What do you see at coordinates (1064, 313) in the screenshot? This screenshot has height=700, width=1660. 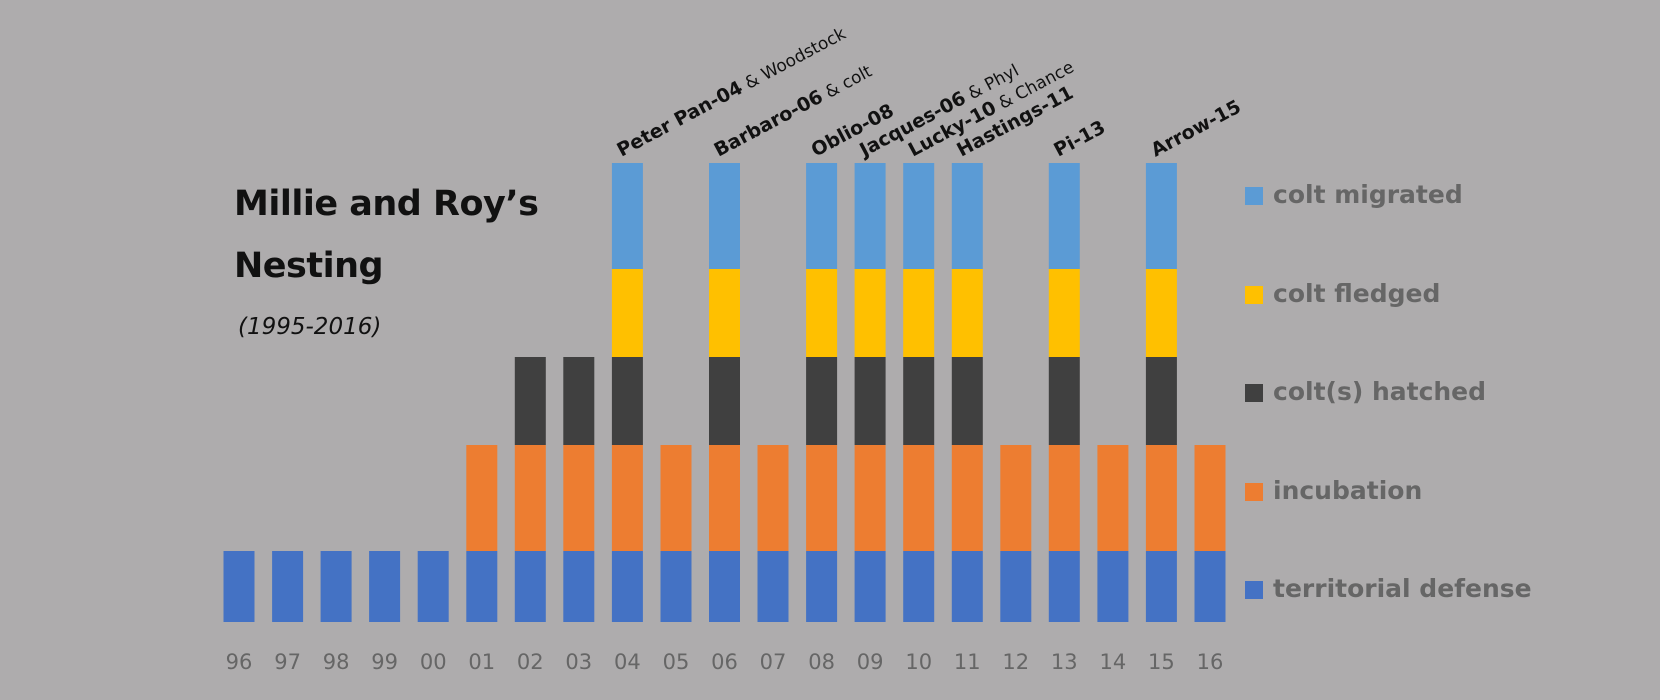 I see `bar-segment-13-colt-fledged` at bounding box center [1064, 313].